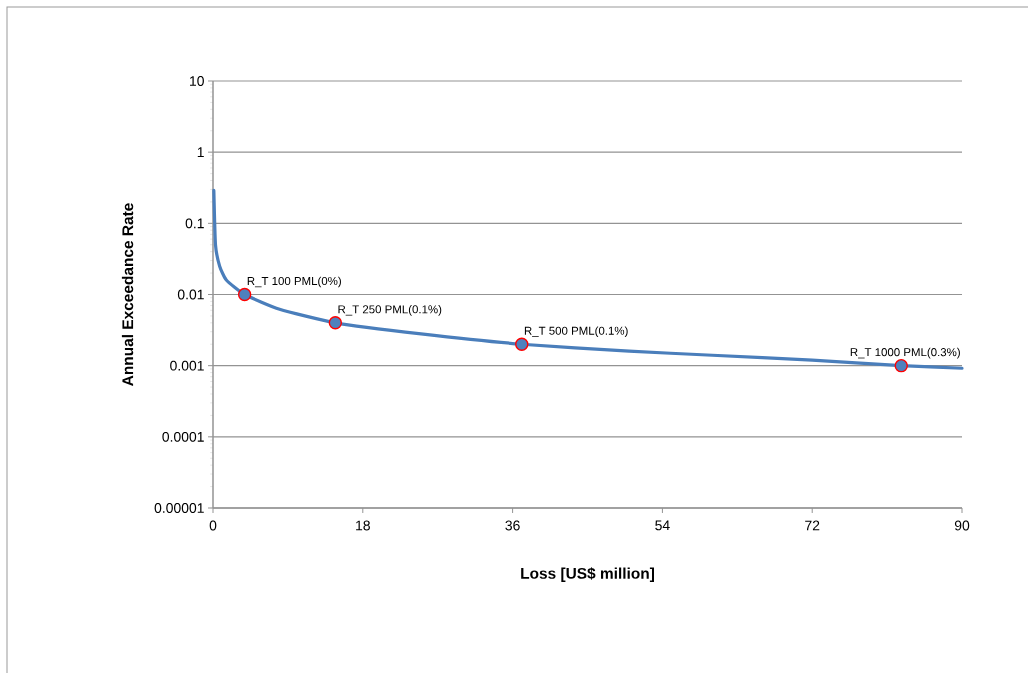  Describe the element at coordinates (576, 332) in the screenshot. I see `annotation: R_T 500 PML(0.1%)` at that location.